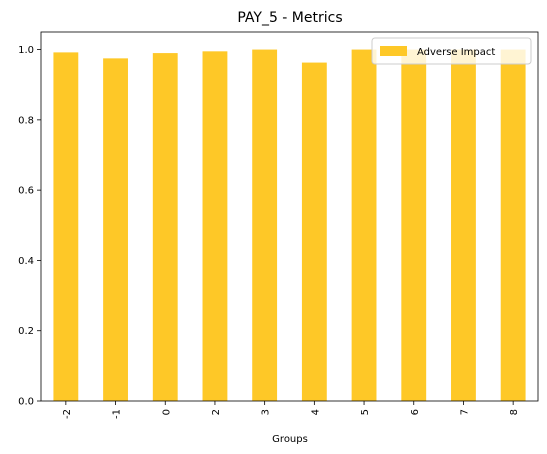 Image resolution: width=547 pixels, height=454 pixels. I want to click on legend-box, so click(451, 51).